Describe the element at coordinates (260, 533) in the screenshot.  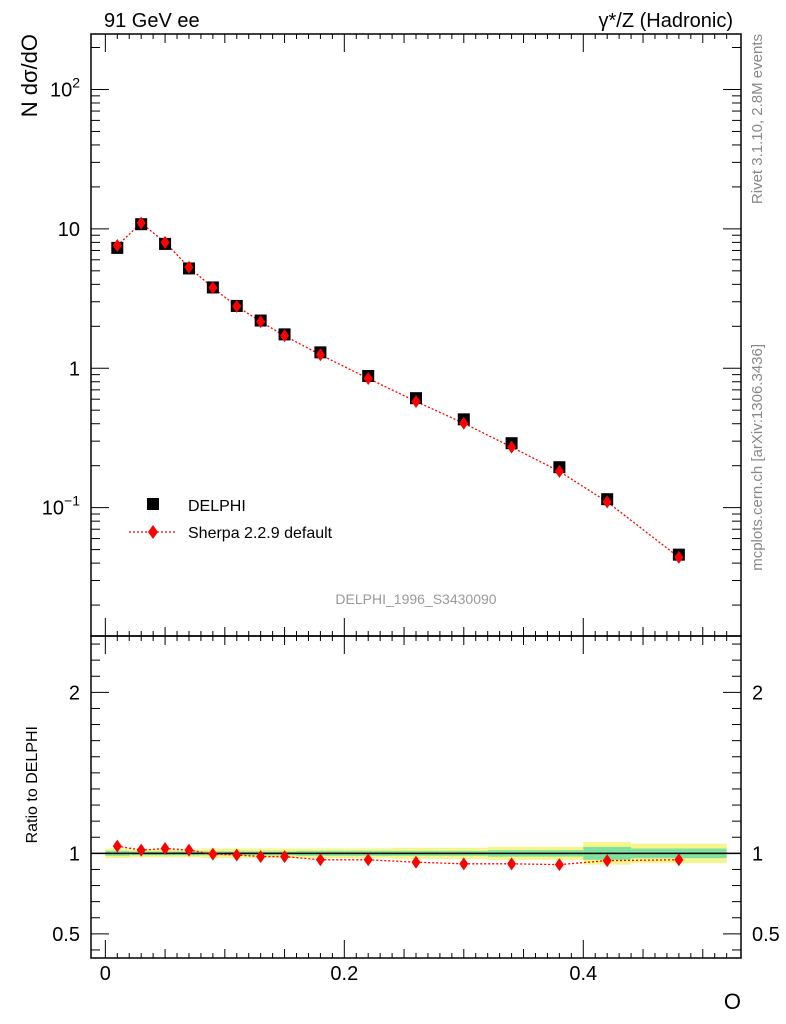
I see `legend-mc-label: Sherpa 2.2.9 default` at that location.